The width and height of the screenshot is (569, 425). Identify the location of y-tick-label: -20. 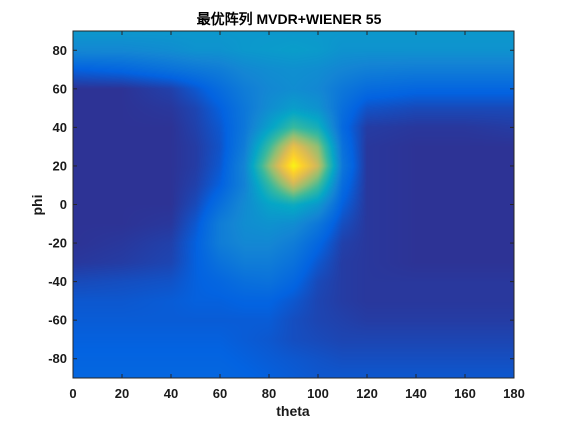
(57, 243).